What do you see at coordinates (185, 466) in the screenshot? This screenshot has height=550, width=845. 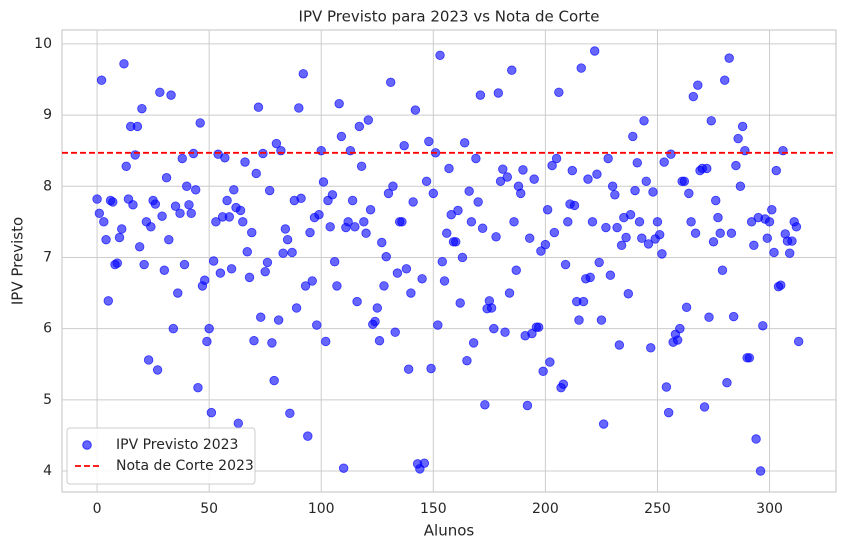 I see `legend-label: Nota de Corte 2023` at bounding box center [185, 466].